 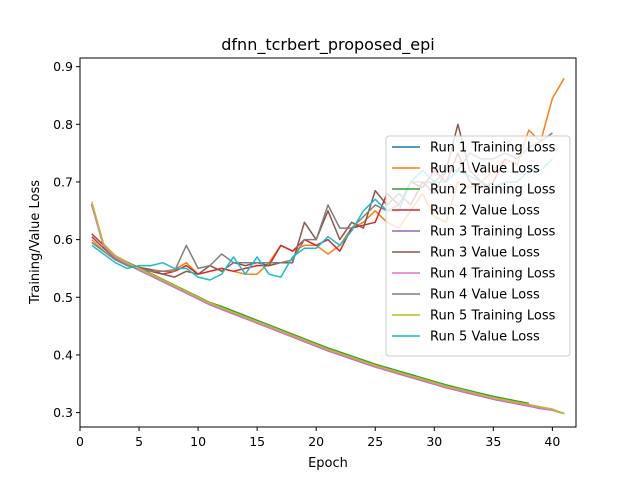 I want to click on y-axis-label: Training/Value Loss, so click(x=35, y=242).